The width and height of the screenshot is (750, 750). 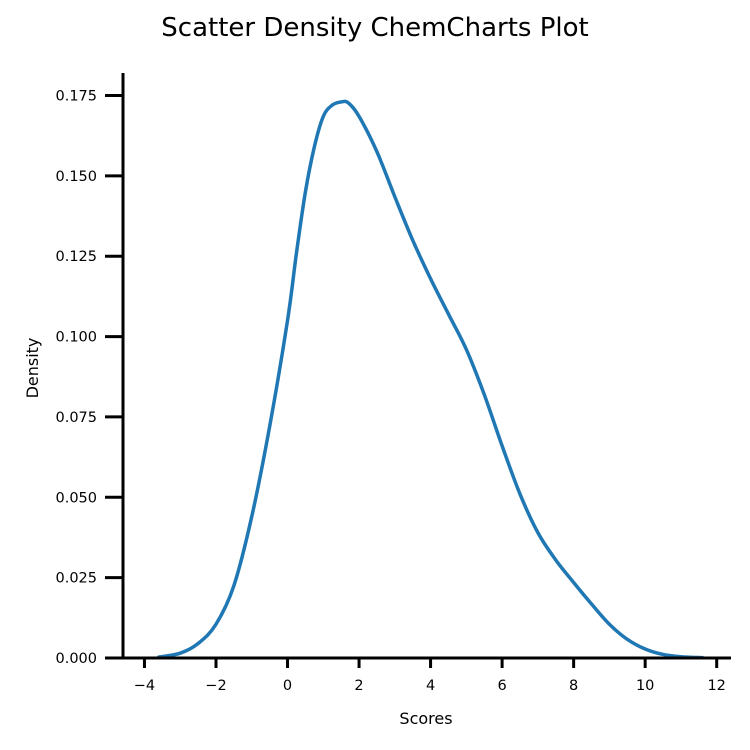 What do you see at coordinates (144, 686) in the screenshot?
I see `x-tick-label: −4` at bounding box center [144, 686].